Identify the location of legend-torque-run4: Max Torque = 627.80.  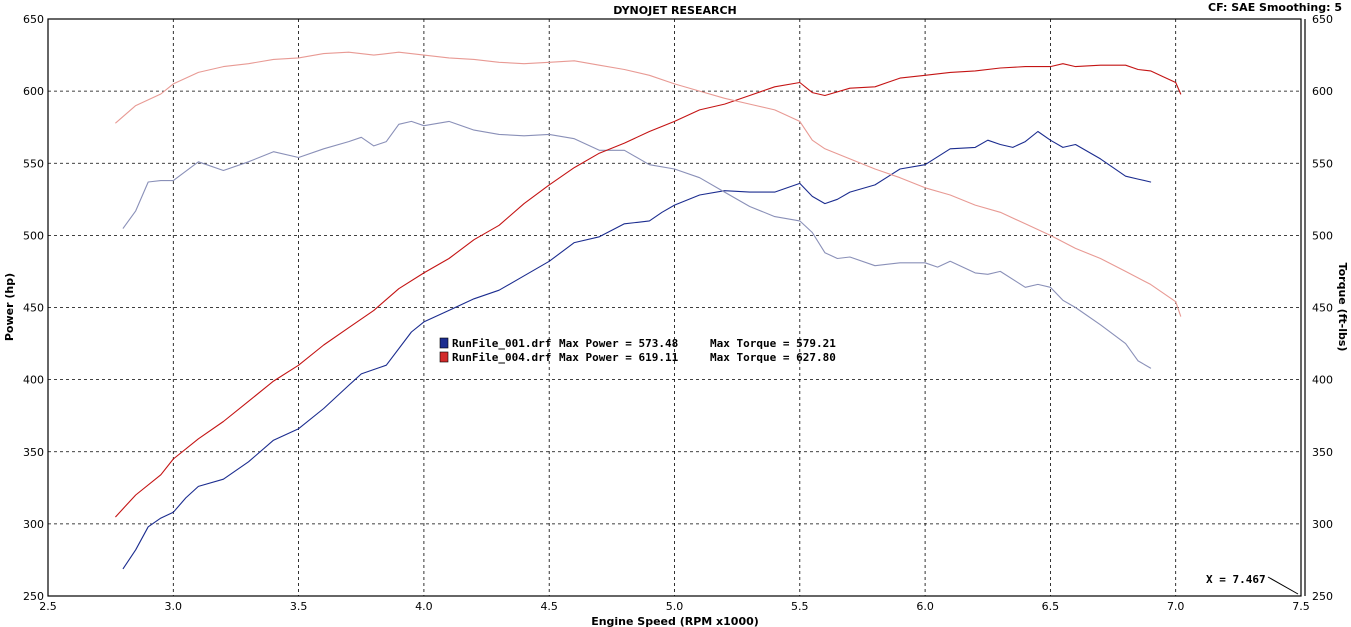
(773, 357).